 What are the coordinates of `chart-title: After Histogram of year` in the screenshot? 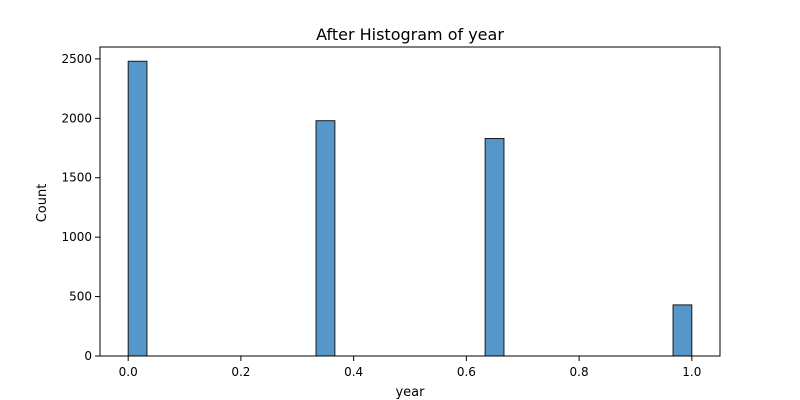 It's located at (410, 34).